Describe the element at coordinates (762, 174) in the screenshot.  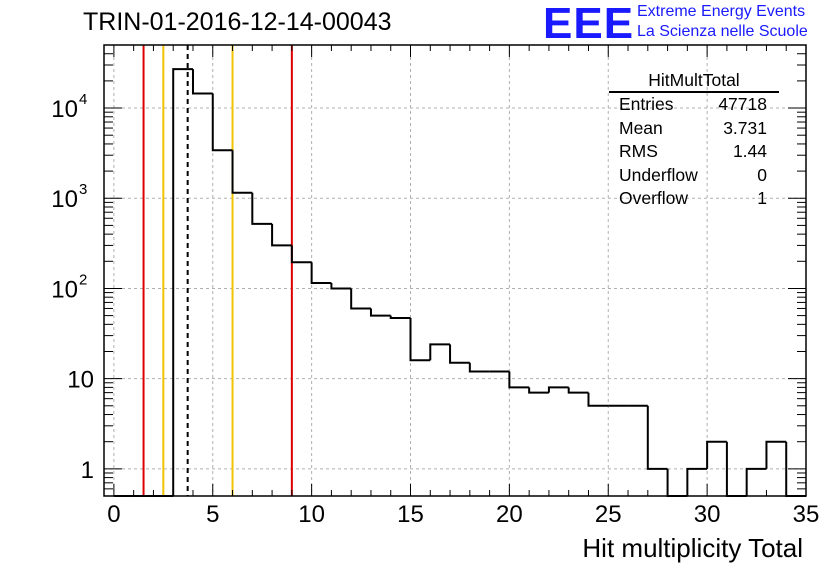
I see `stats-value: 0` at that location.